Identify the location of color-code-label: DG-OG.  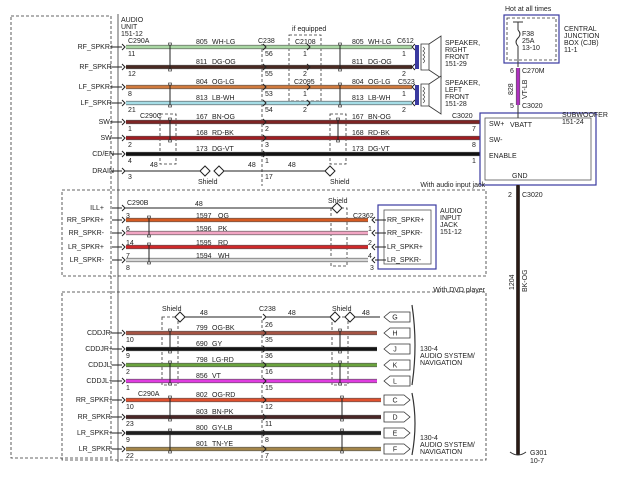
(380, 62).